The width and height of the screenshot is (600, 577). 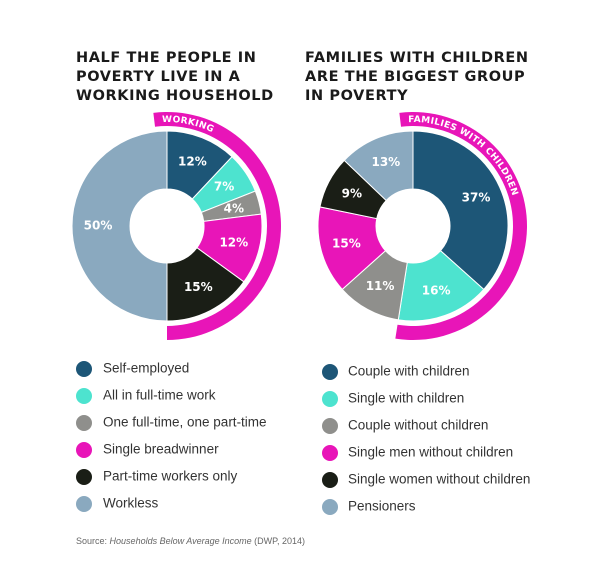 I want to click on value-label: 9%, so click(x=352, y=194).